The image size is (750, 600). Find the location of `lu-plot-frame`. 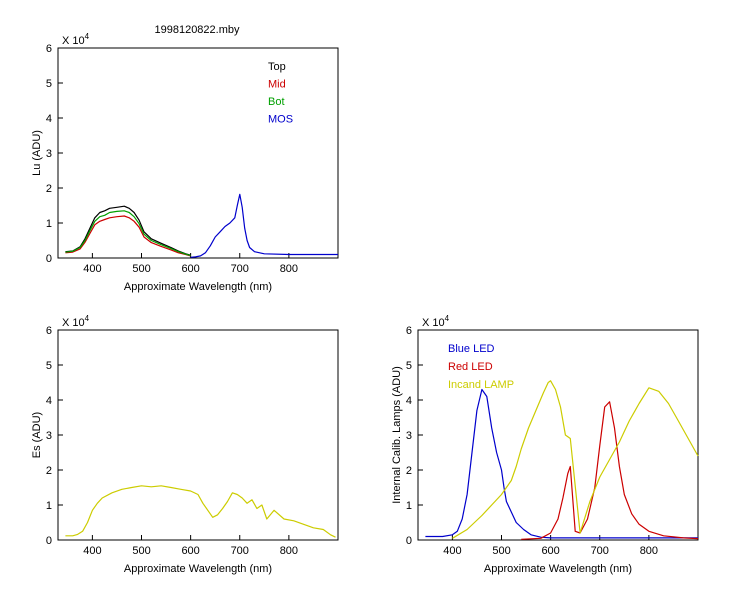

lu-plot-frame is located at coordinates (198, 153).